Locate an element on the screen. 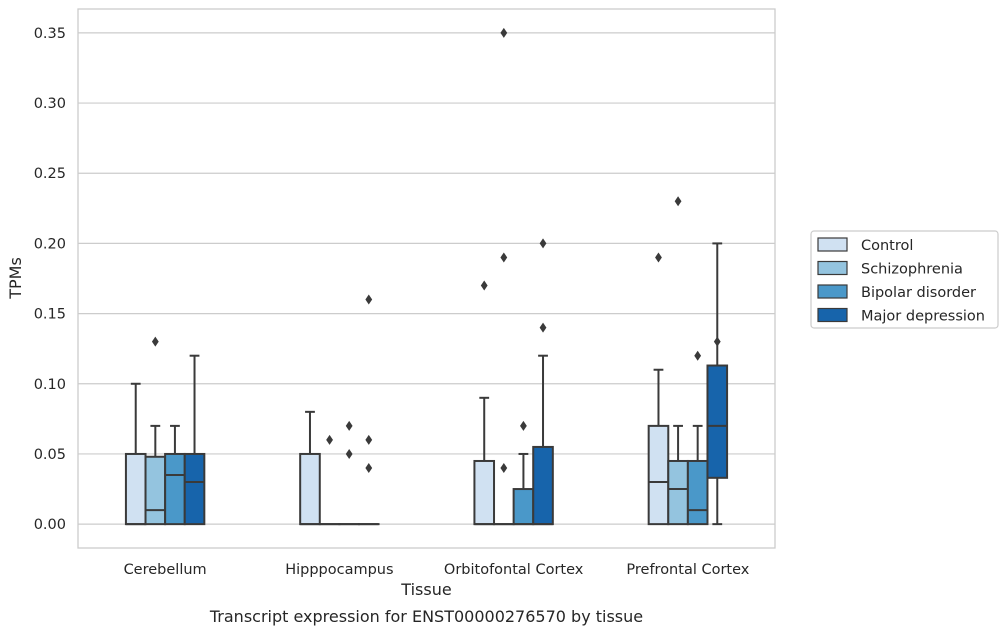 This screenshot has width=1007, height=634. y-tick-label: 0.15 is located at coordinates (50, 315).